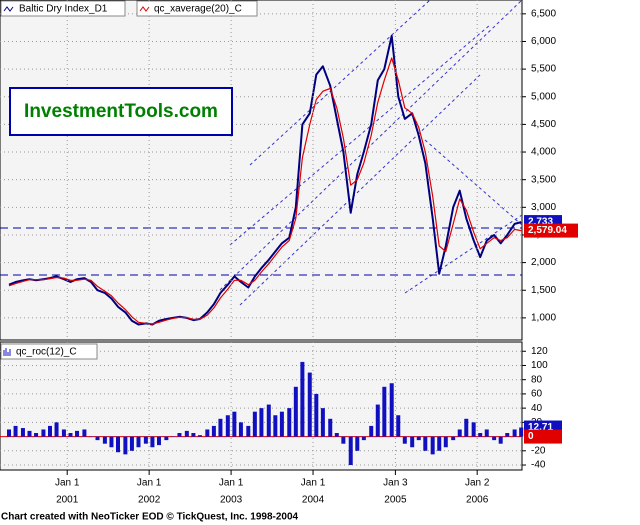  Describe the element at coordinates (395, 500) in the screenshot. I see `x-tick-year: 2005` at that location.